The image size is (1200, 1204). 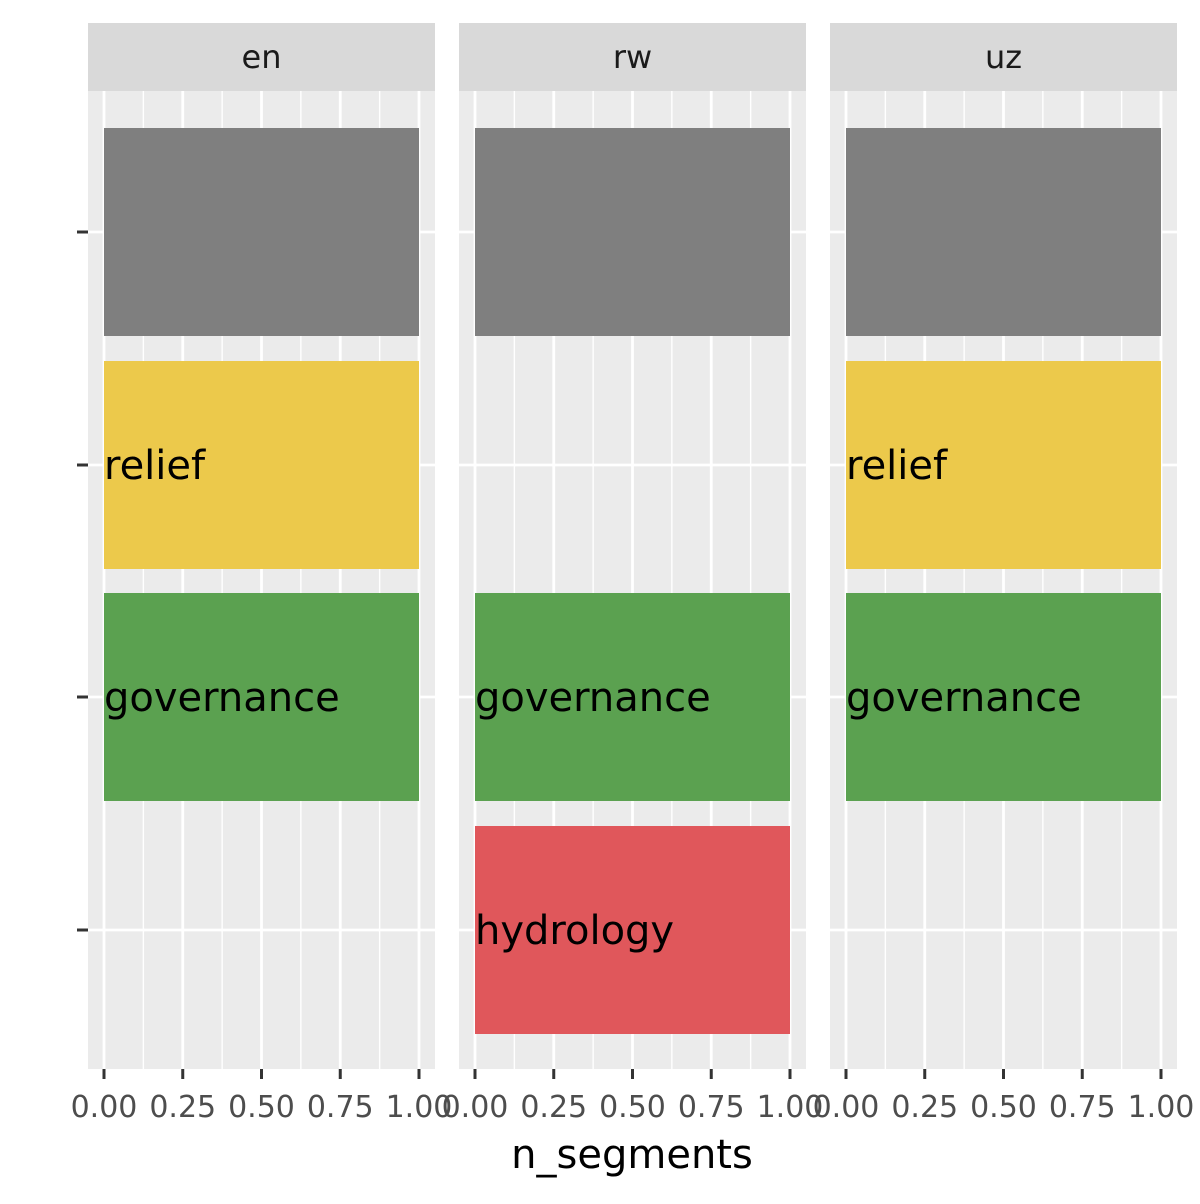 I want to click on facet-strip-label: en, so click(x=262, y=57).